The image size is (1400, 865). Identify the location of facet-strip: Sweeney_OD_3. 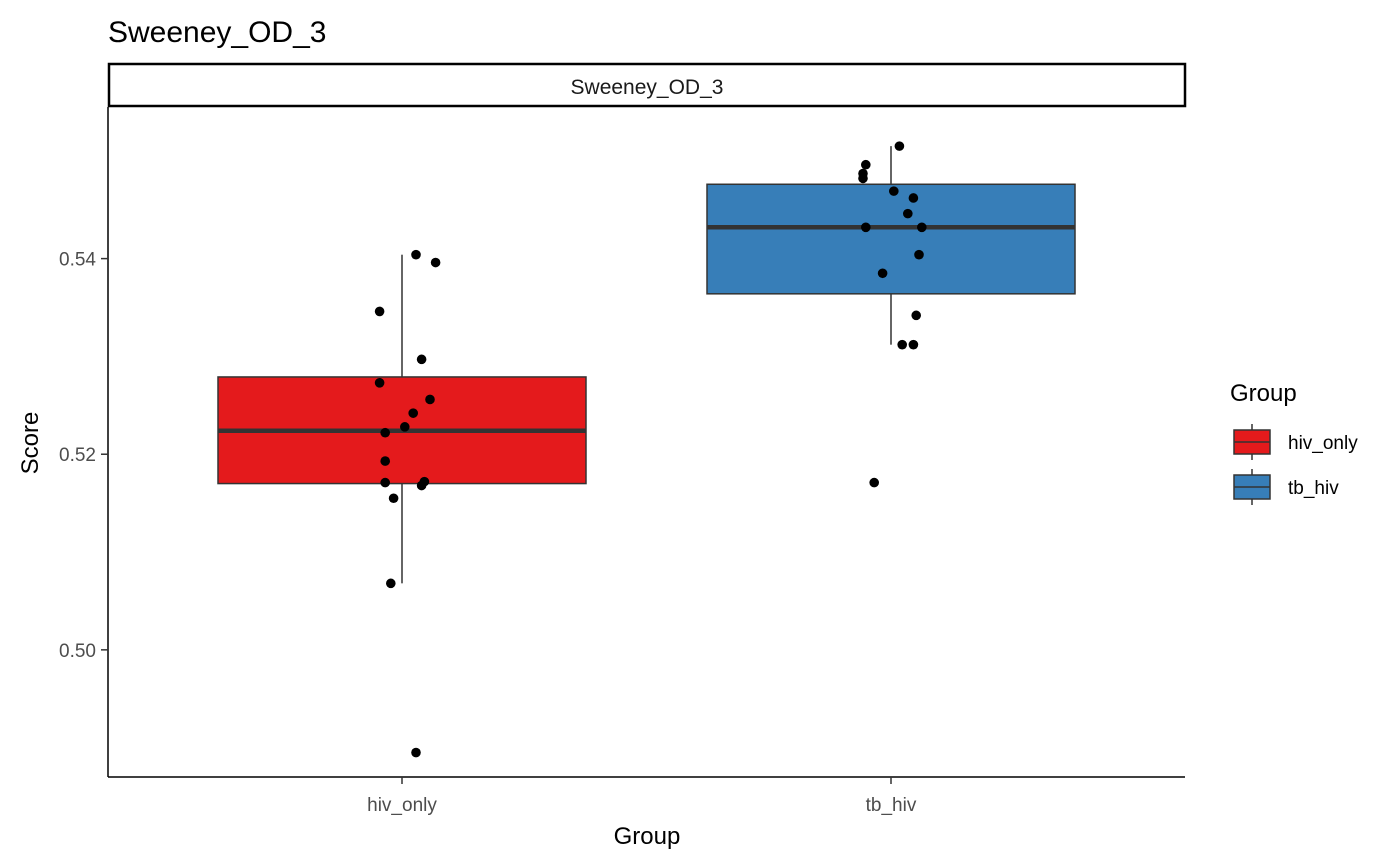
(647, 85).